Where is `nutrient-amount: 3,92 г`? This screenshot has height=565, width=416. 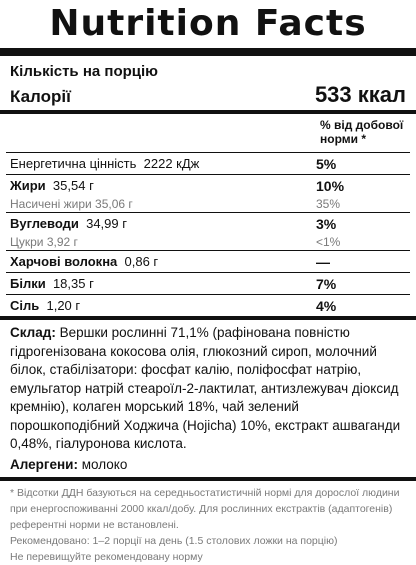
nutrient-amount: 3,92 г is located at coordinates (62, 242).